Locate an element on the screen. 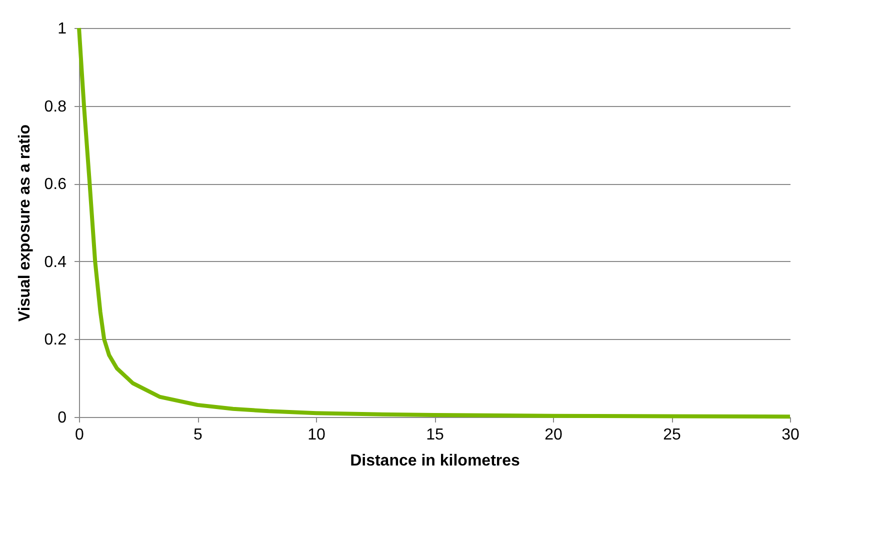 Image resolution: width=883 pixels, height=539 pixels. y-tick-label: 0.2 is located at coordinates (55, 340).